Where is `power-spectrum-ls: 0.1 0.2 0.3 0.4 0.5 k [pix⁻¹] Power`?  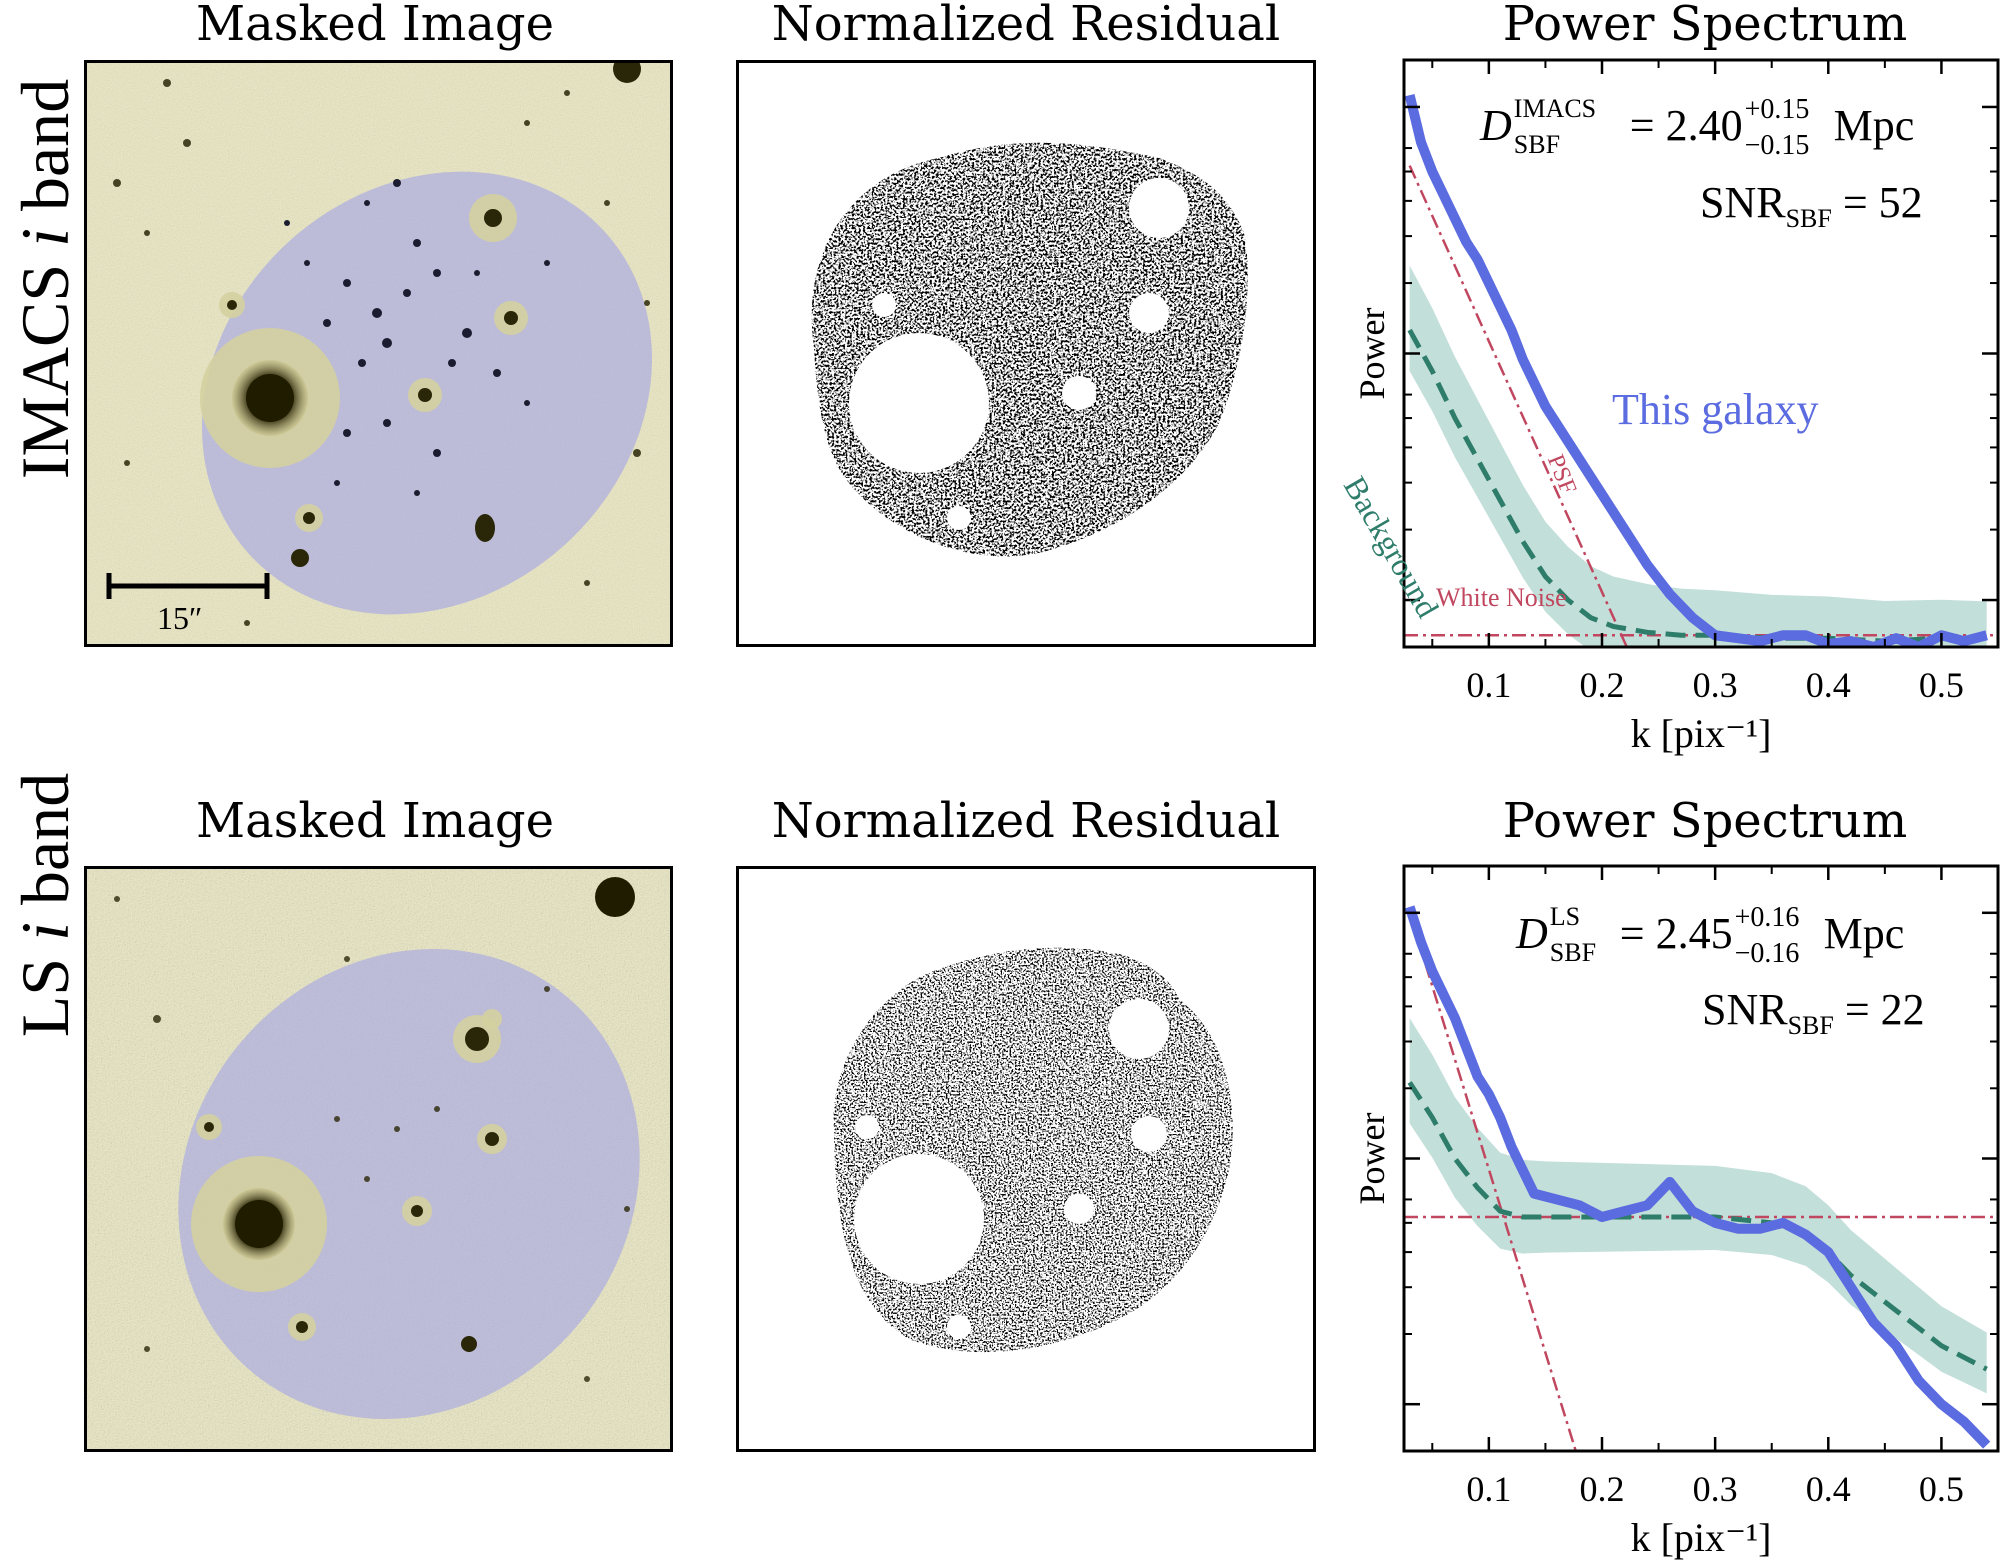
power-spectrum-ls: 0.1 0.2 0.3 0.4 0.5 k [pix⁻¹] Power is located at coordinates (1676, 1212).